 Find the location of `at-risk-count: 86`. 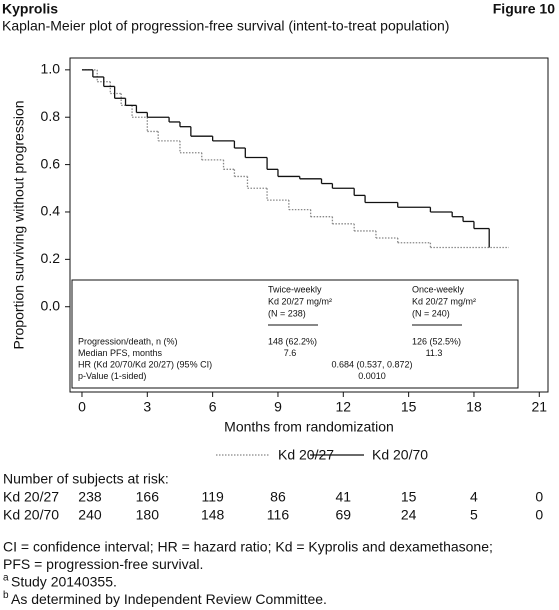

at-risk-count: 86 is located at coordinates (278, 497).